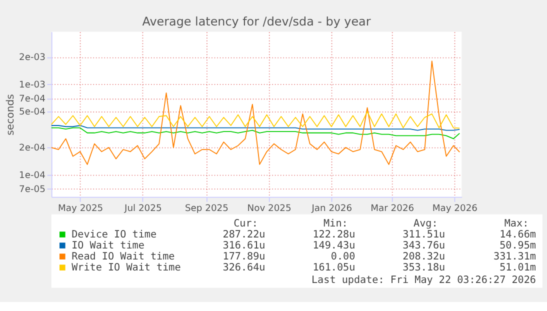 This screenshot has height=311, width=547. I want to click on text: 51.01m, so click(518, 268).